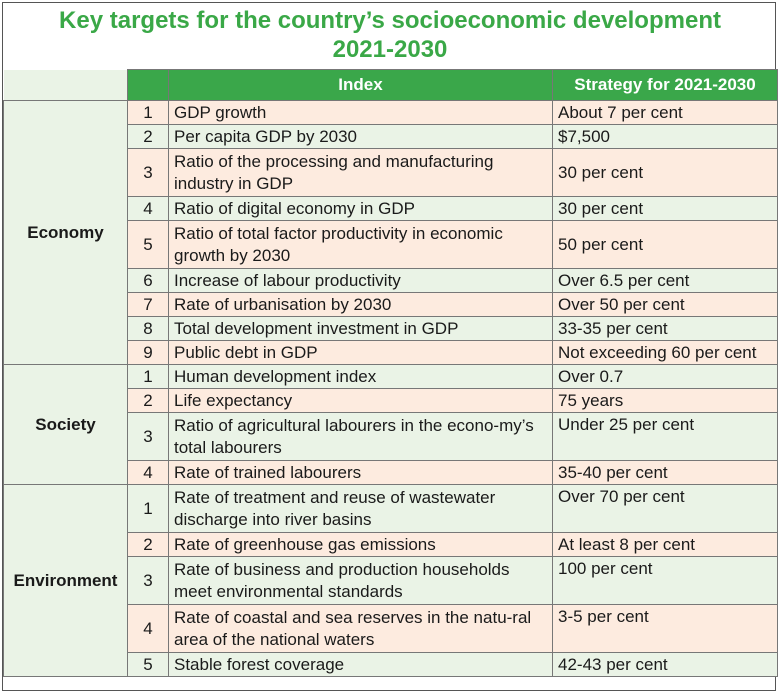 The width and height of the screenshot is (780, 694). What do you see at coordinates (148, 352) in the screenshot?
I see `row-number: 9` at bounding box center [148, 352].